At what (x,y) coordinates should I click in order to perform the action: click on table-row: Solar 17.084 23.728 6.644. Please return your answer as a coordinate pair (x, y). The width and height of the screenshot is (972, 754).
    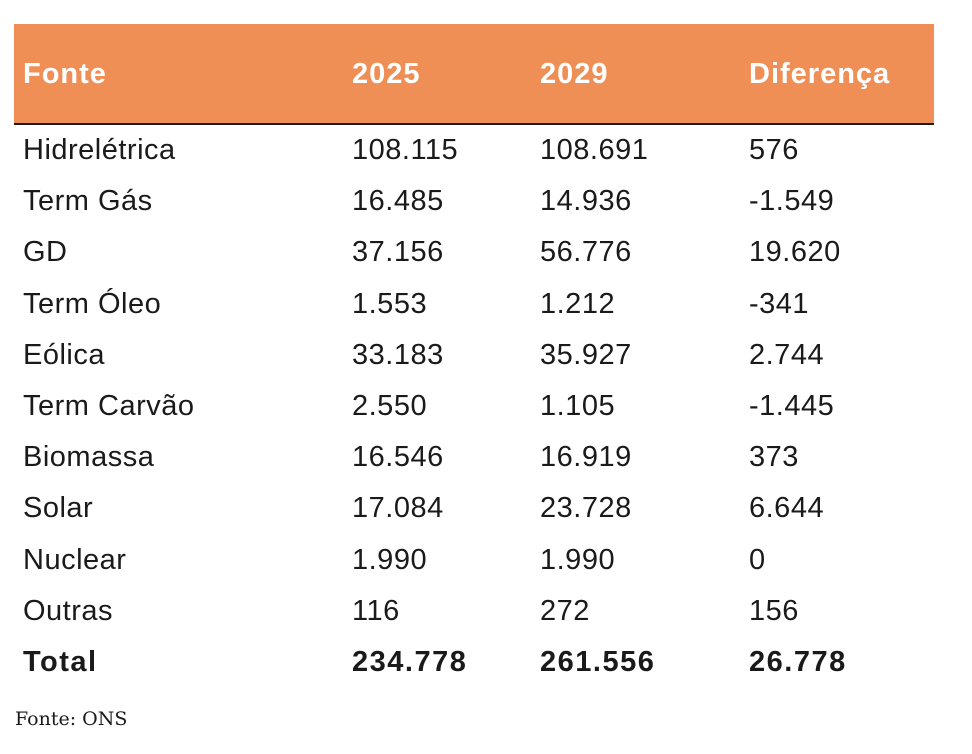
    Looking at the image, I should click on (474, 508).